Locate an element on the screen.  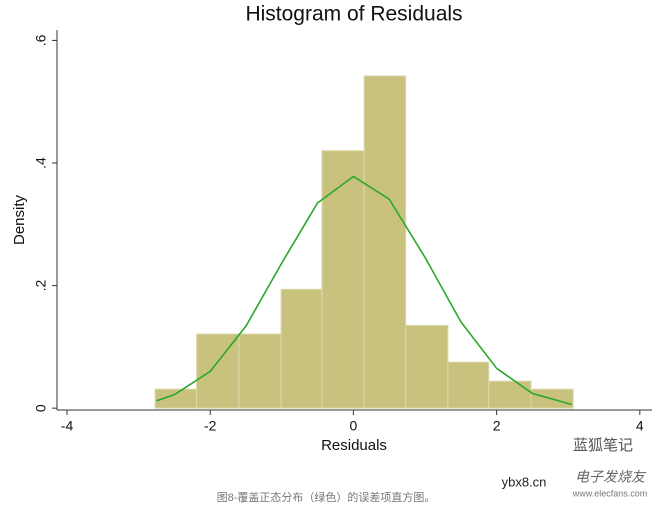
x-tick-label: -4 is located at coordinates (67, 426).